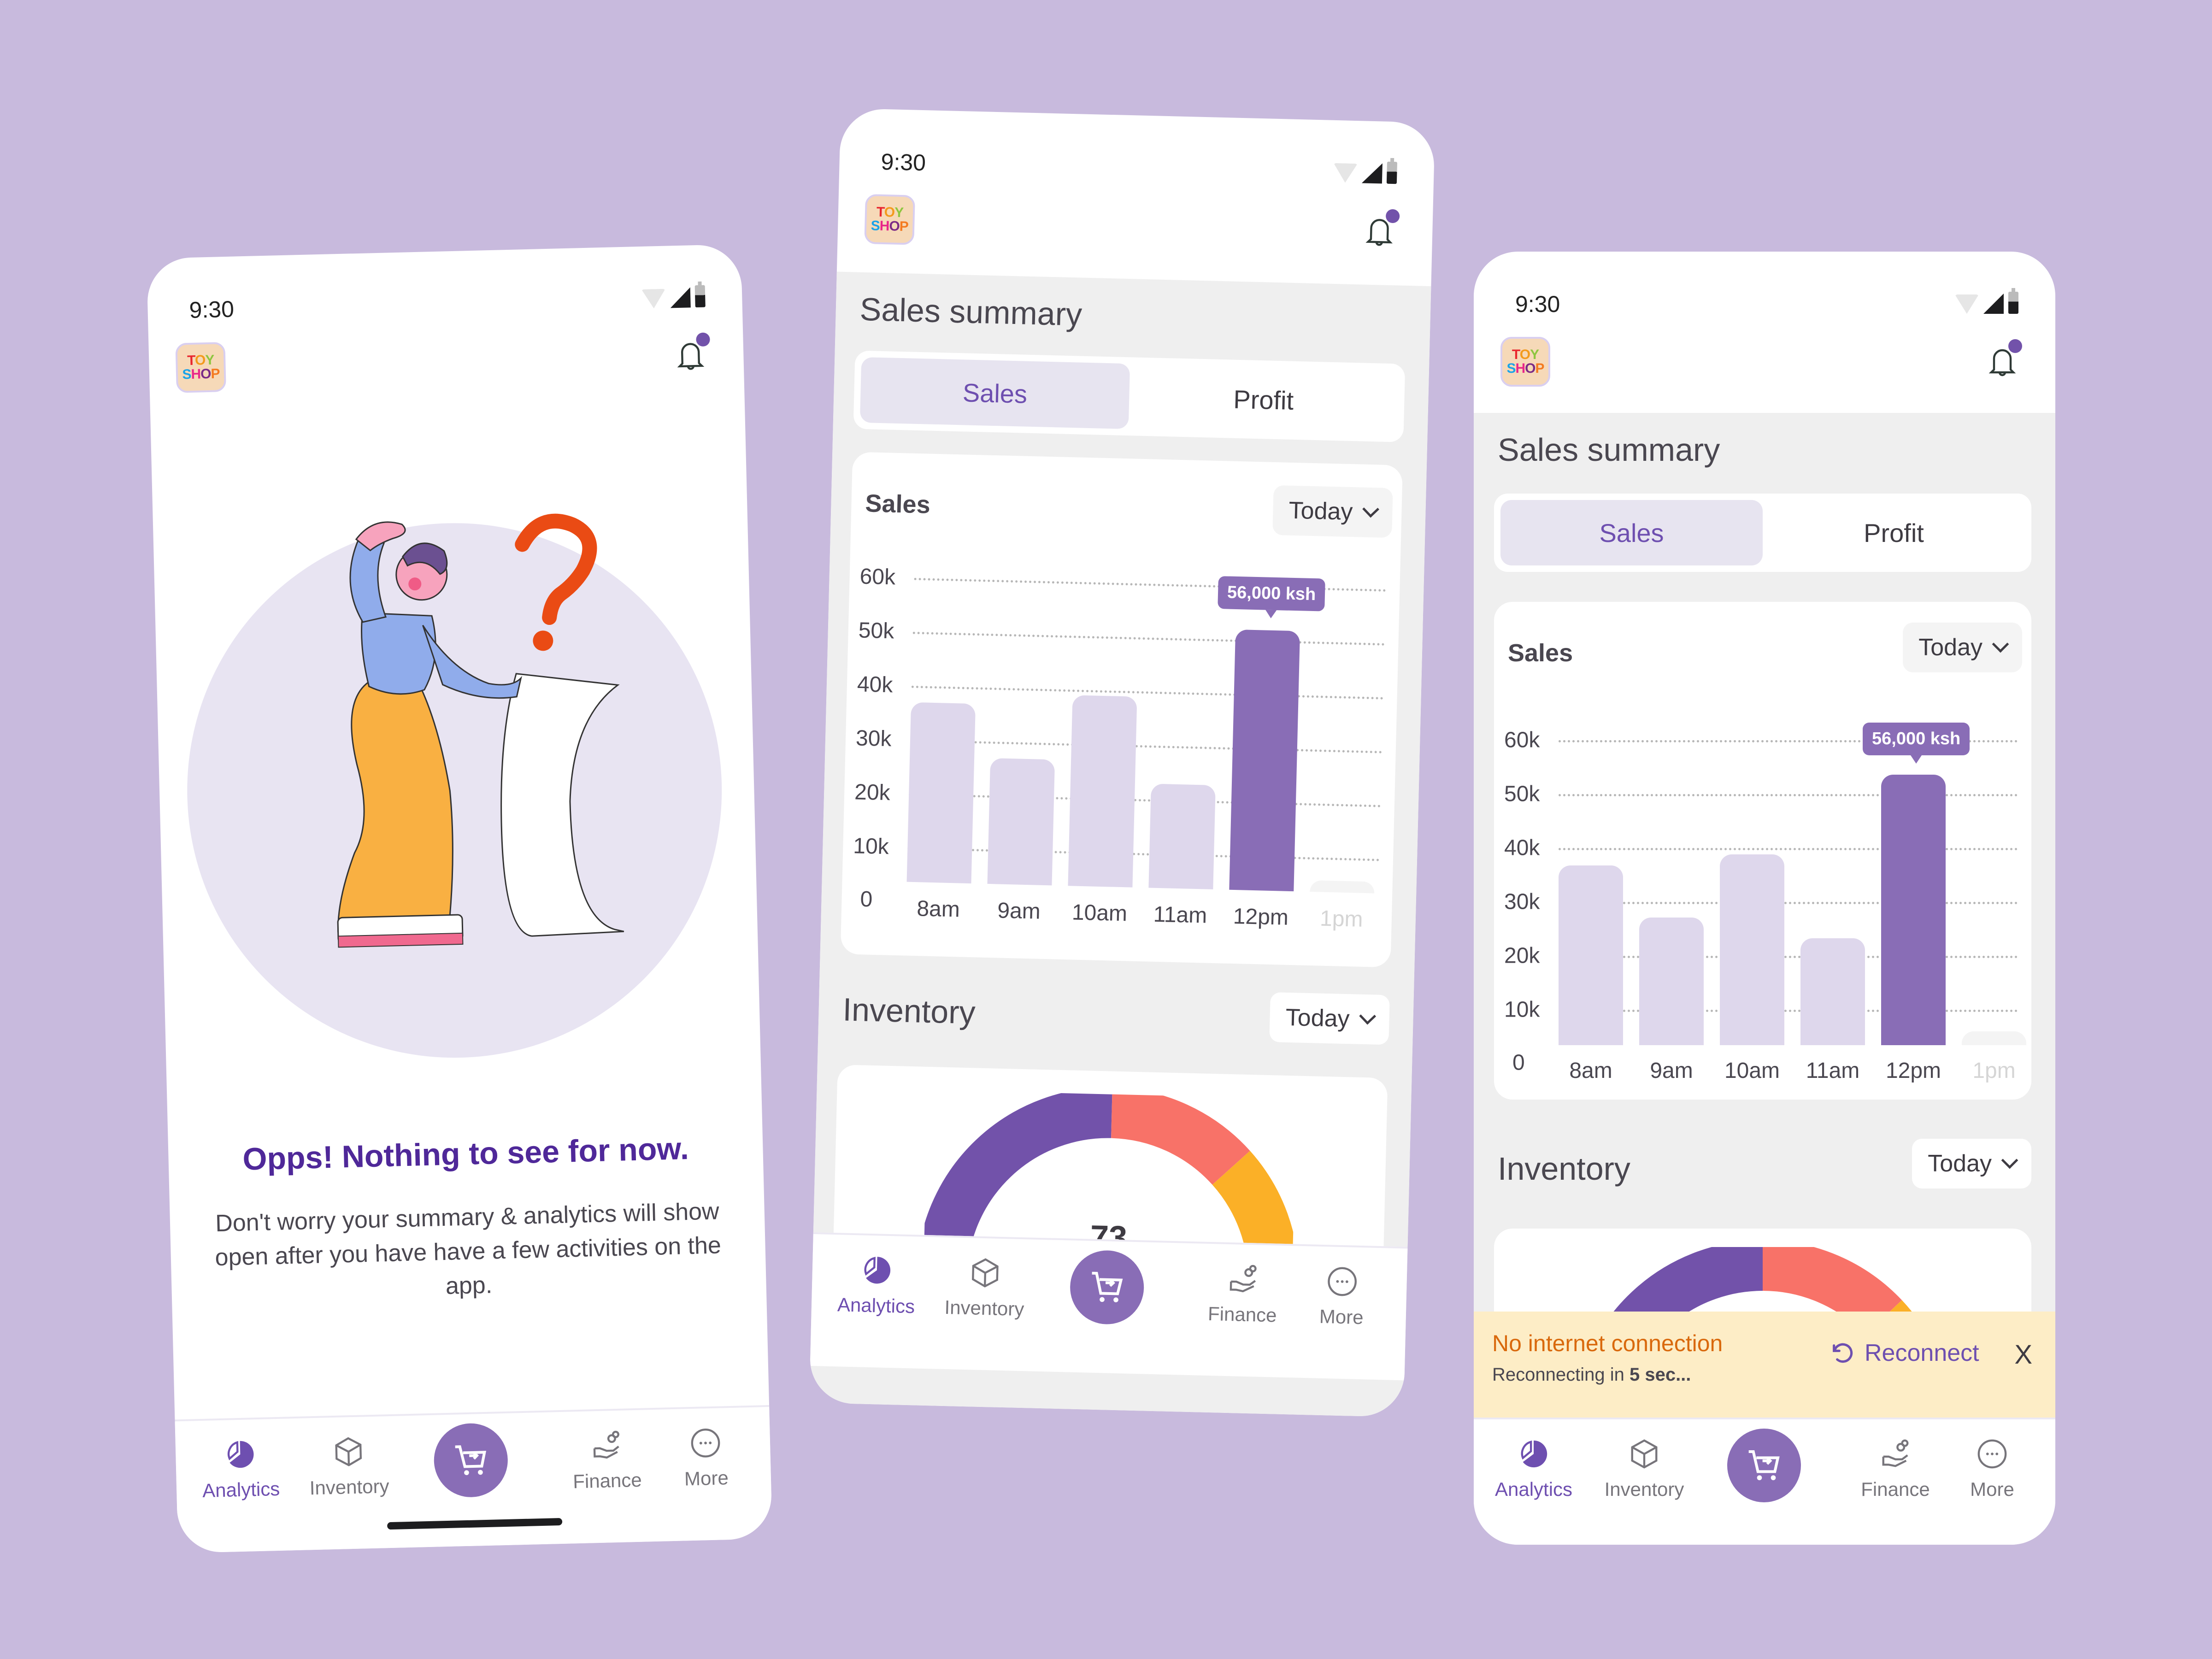 This screenshot has width=2212, height=1659. What do you see at coordinates (871, 846) in the screenshot?
I see `y-tick: 10k` at bounding box center [871, 846].